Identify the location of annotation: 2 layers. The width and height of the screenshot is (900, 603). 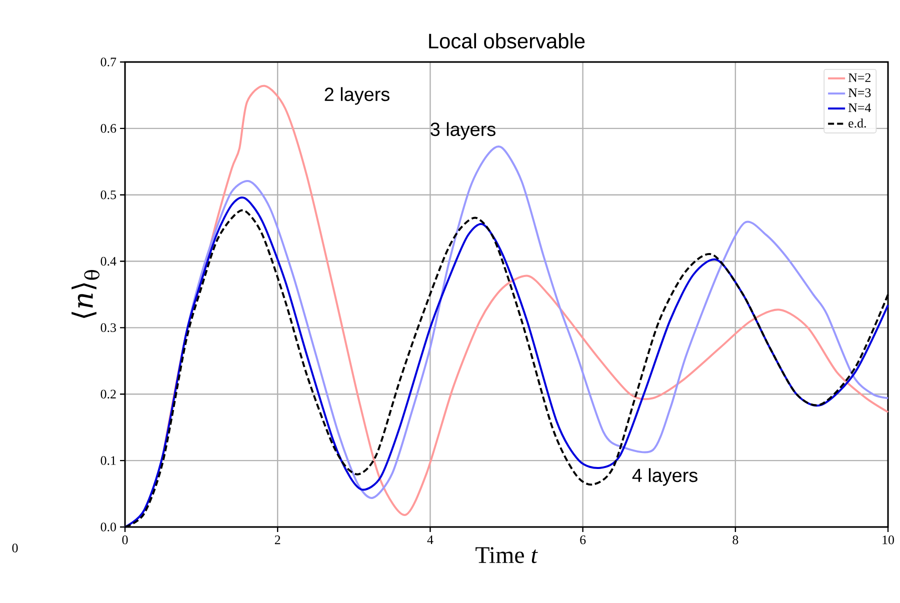
(357, 96).